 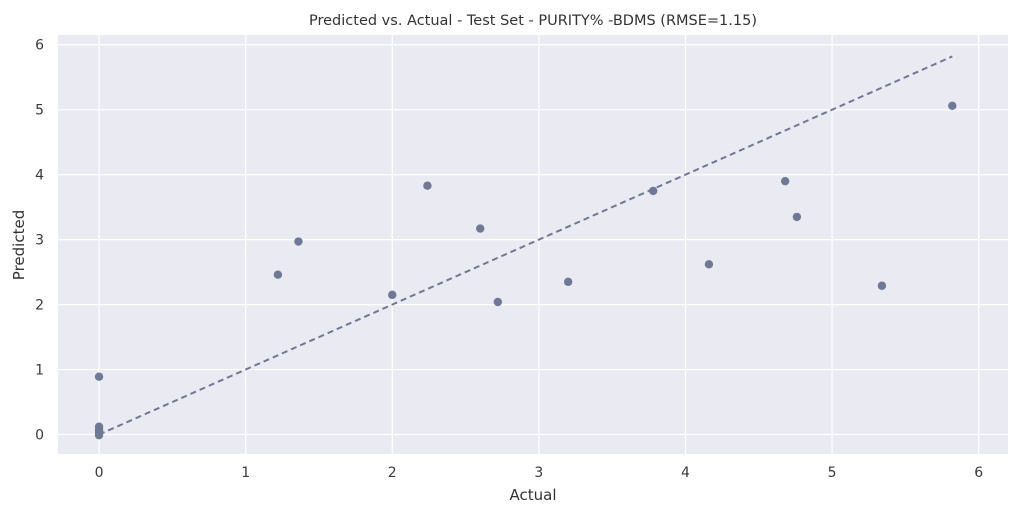 I want to click on y-tick-labels: 0 1 2 3 4 5 6, so click(x=39, y=241).